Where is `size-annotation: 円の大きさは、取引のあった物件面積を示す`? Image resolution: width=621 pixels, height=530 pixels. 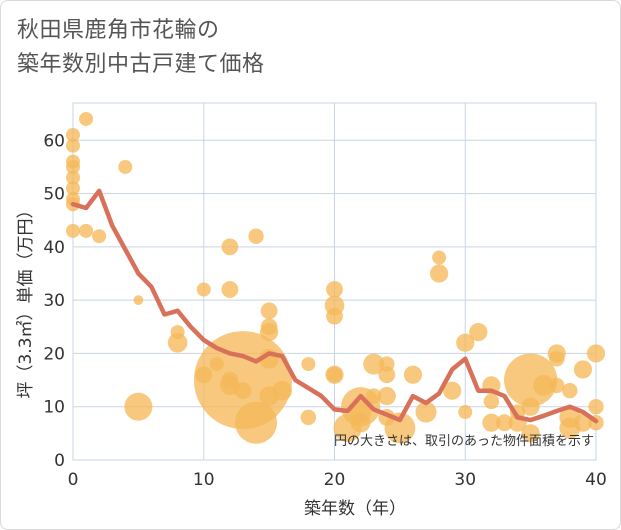 size-annotation: 円の大きさは、取引のあった物件面積を示す is located at coordinates (464, 441).